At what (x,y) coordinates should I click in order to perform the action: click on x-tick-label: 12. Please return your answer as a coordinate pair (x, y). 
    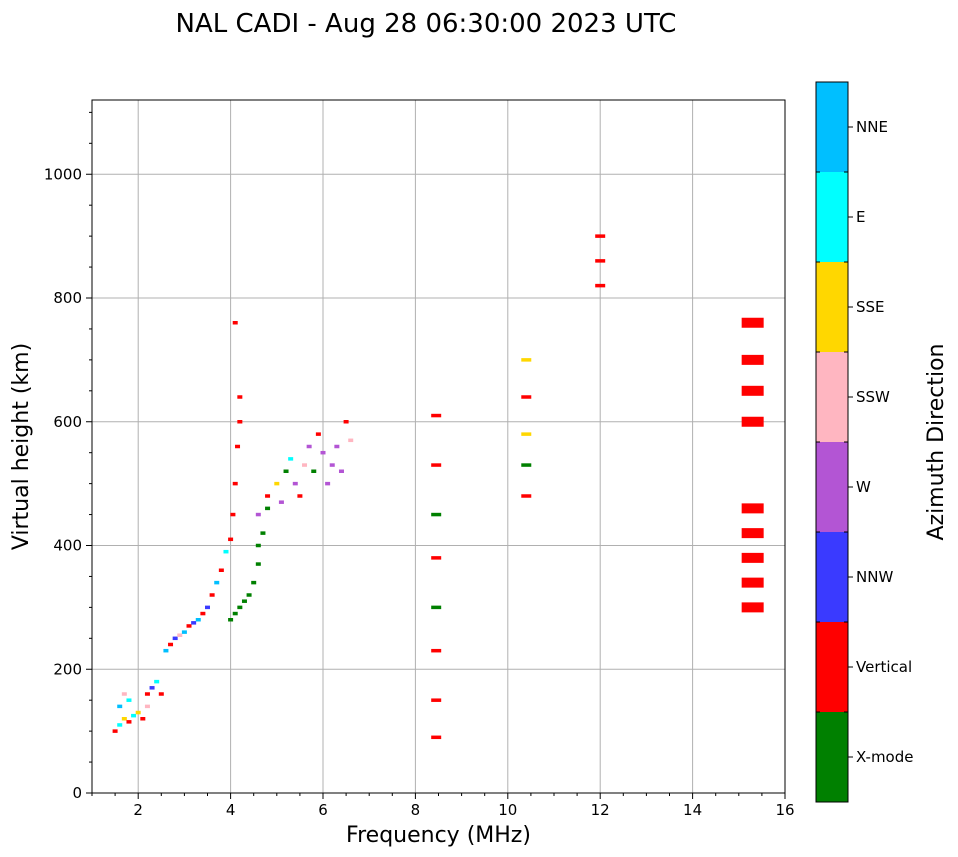
    Looking at the image, I should click on (600, 810).